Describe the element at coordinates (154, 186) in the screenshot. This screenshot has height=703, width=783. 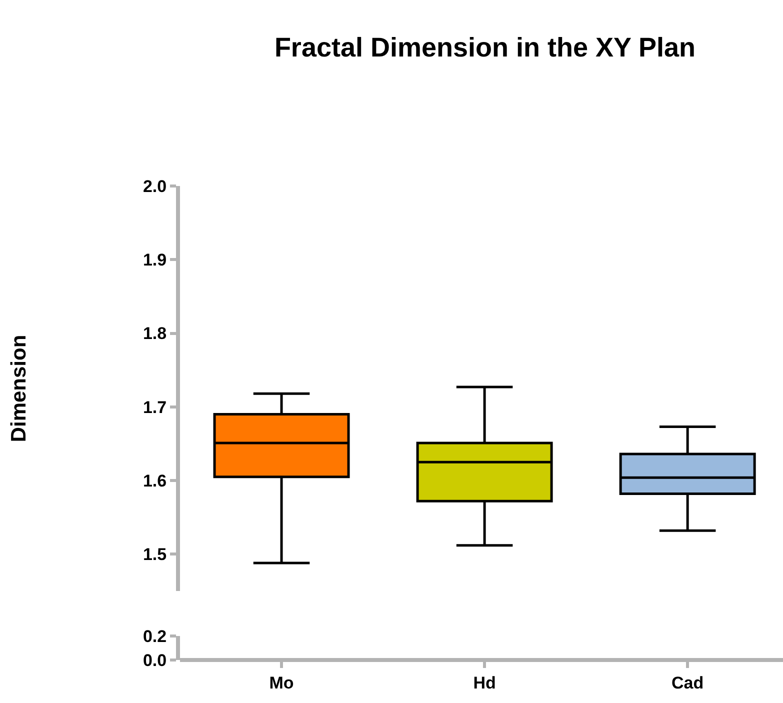
I see `y-tick-label: 2.0` at that location.